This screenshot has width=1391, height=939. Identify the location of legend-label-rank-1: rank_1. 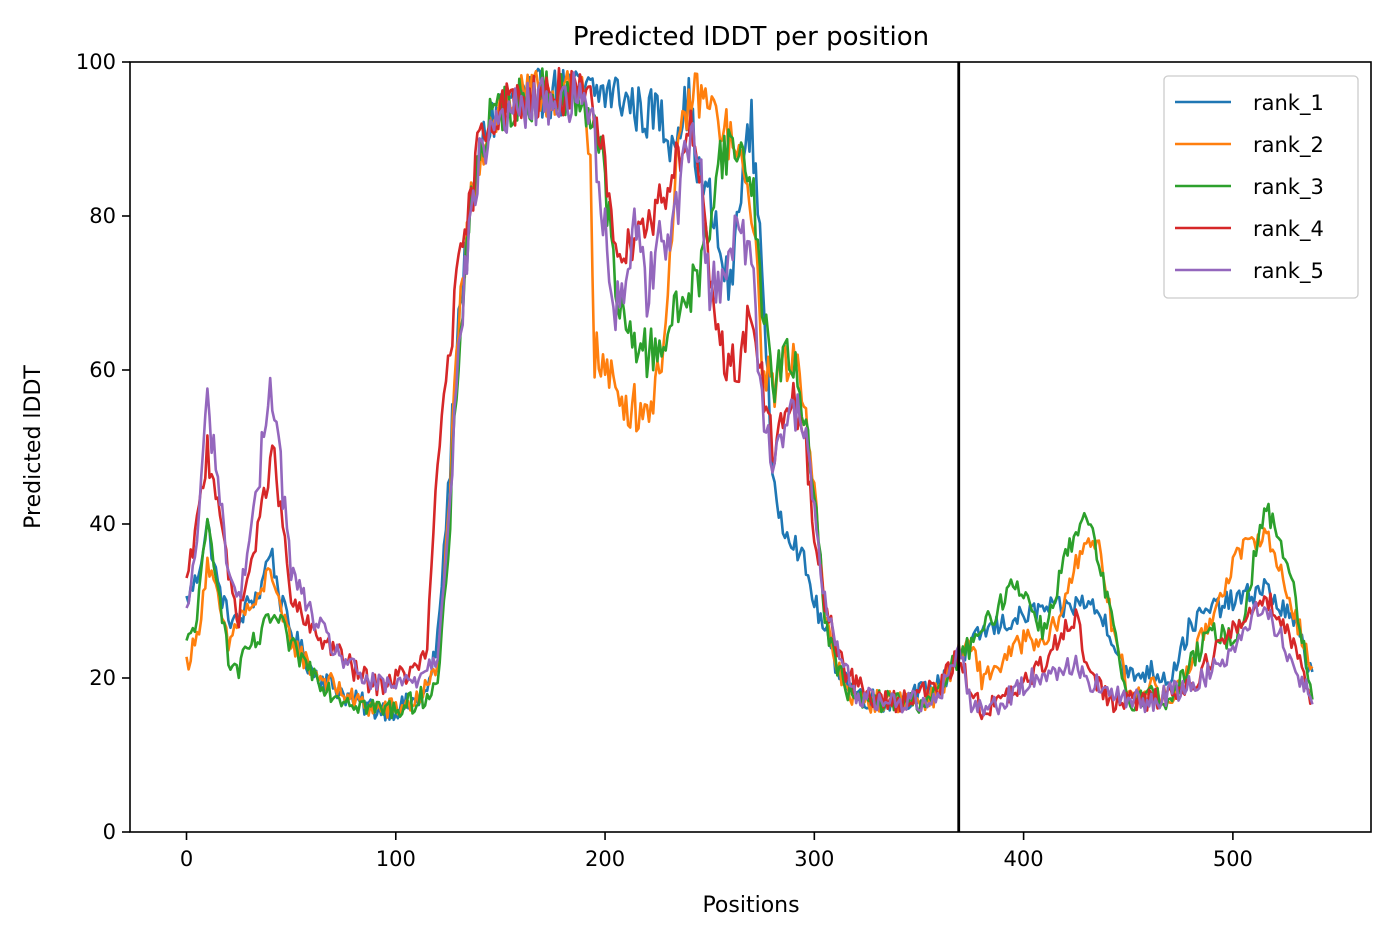
(1288, 103).